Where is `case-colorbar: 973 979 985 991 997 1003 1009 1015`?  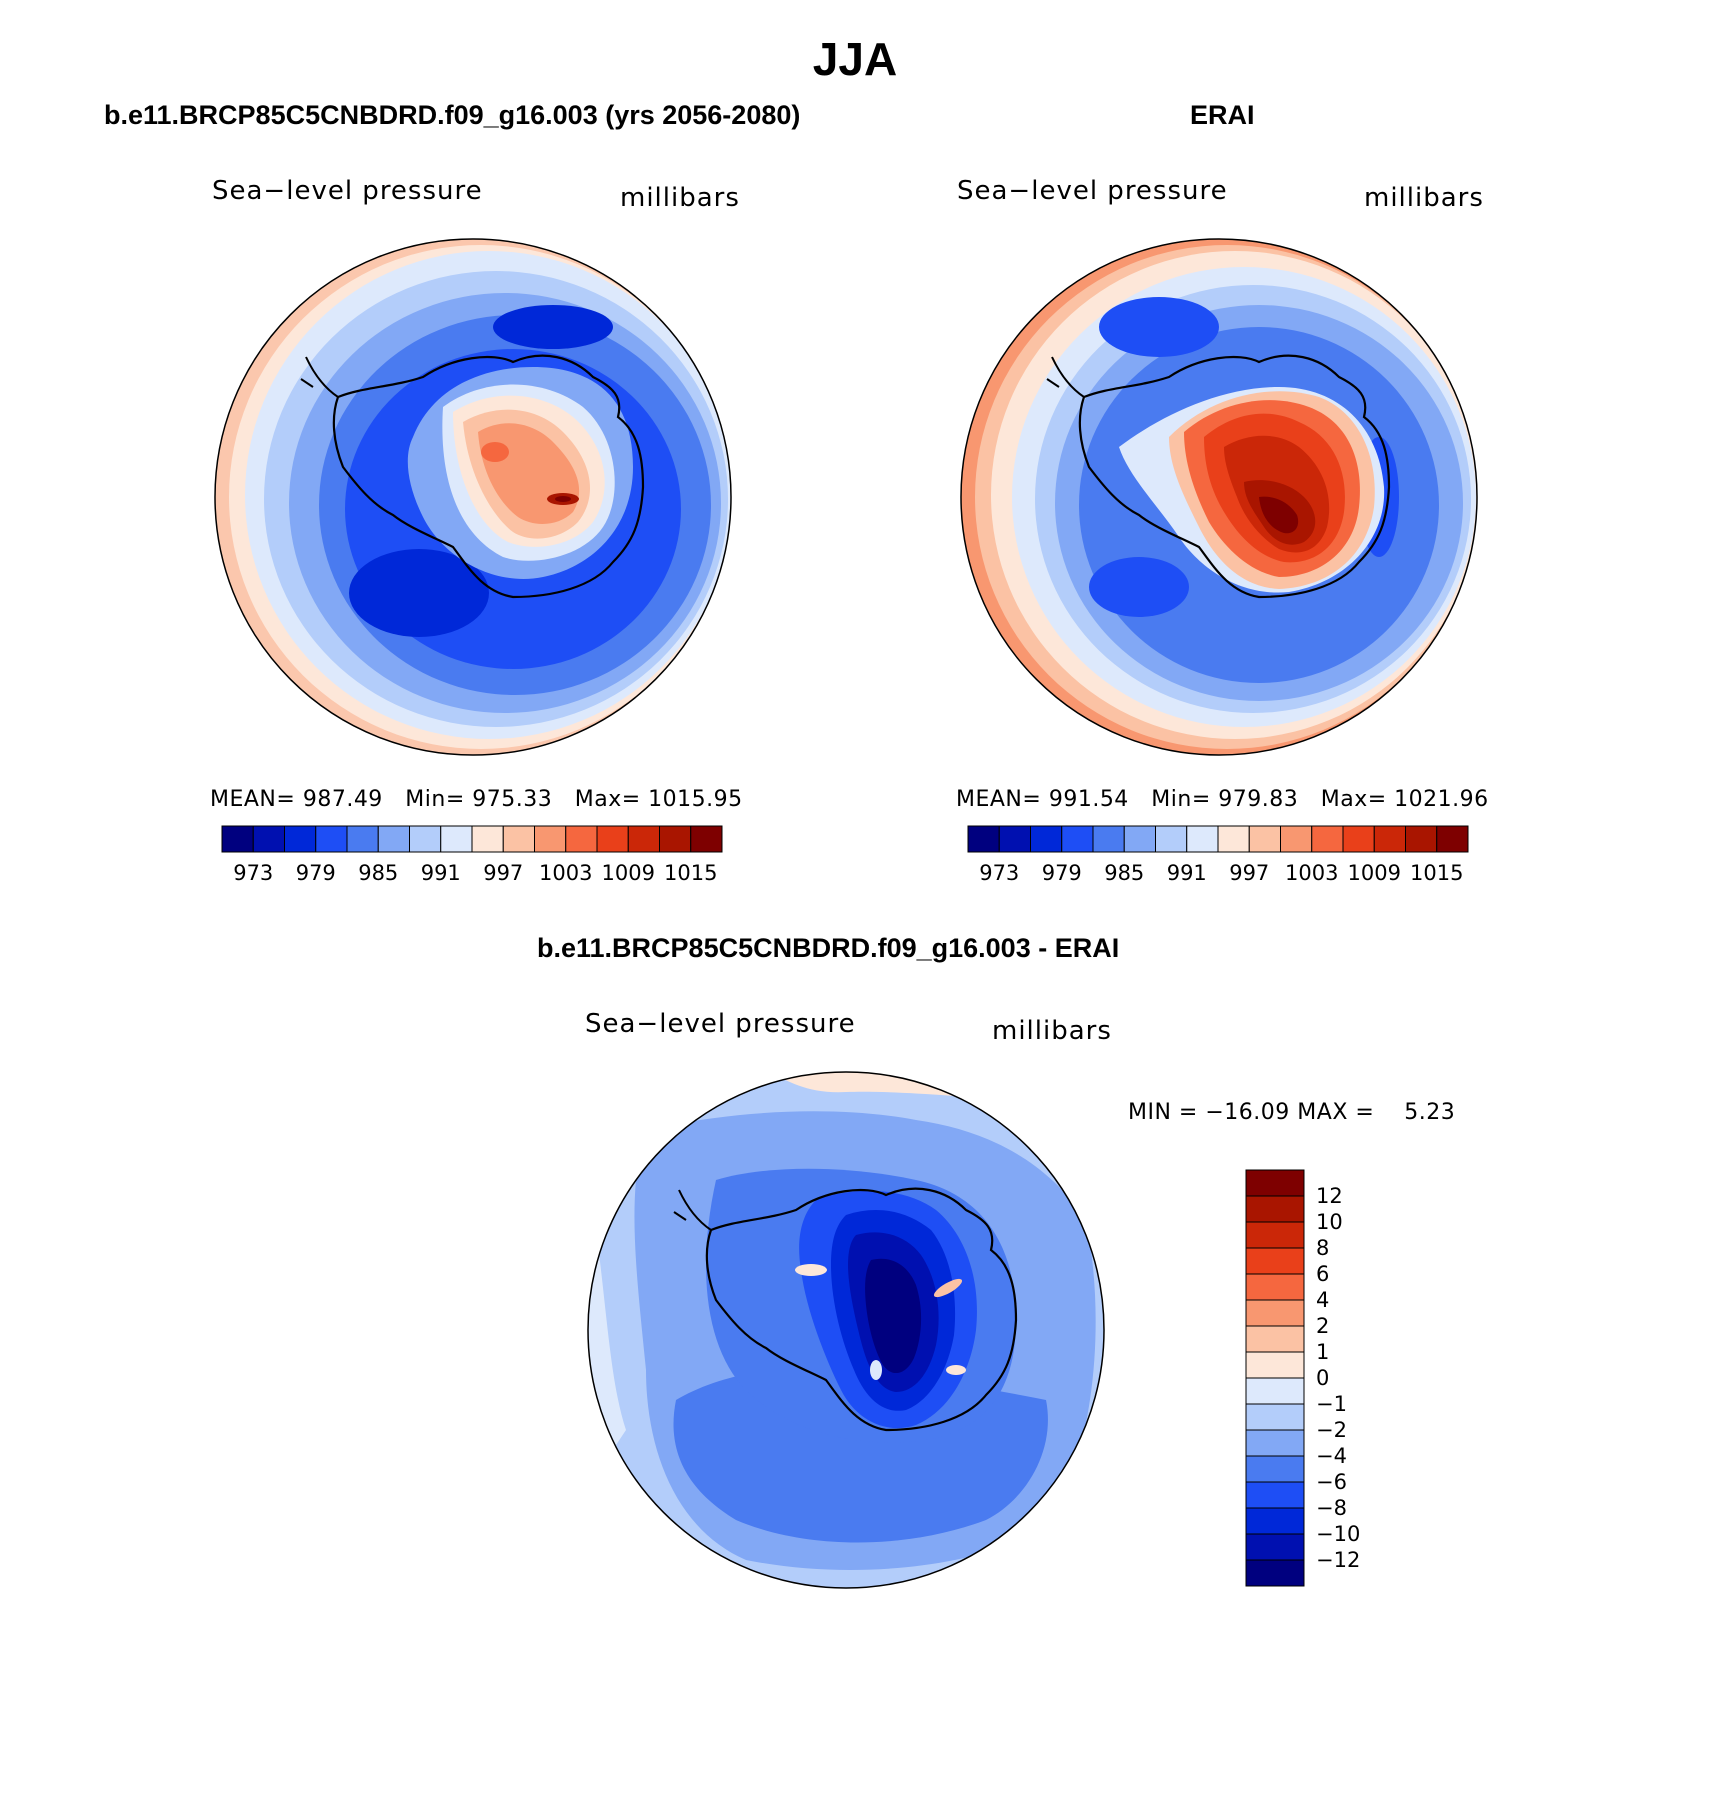
case-colorbar: 973 979 985 991 997 1003 1009 1015 is located at coordinates (472, 855).